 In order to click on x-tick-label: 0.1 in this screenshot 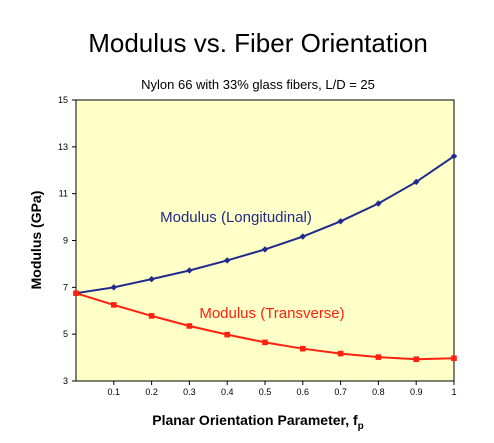, I will do `click(114, 392)`.